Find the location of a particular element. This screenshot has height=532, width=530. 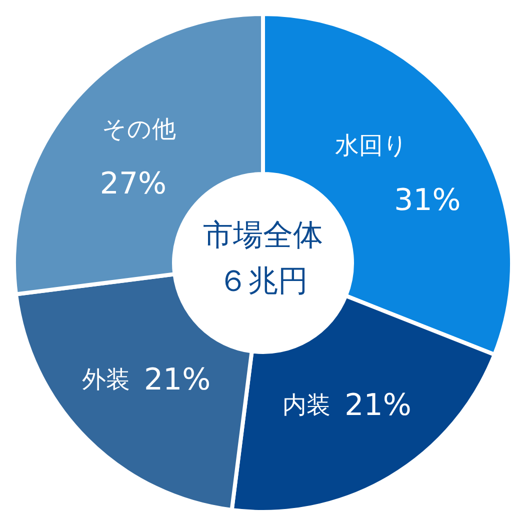

slice-label: 水回り is located at coordinates (371, 145).